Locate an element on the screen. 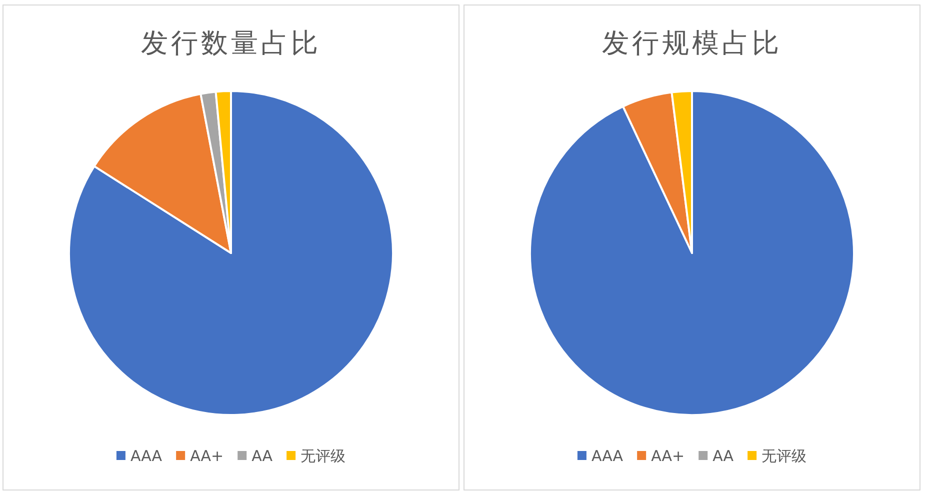  chart-title: 发行规模占比 is located at coordinates (692, 43).